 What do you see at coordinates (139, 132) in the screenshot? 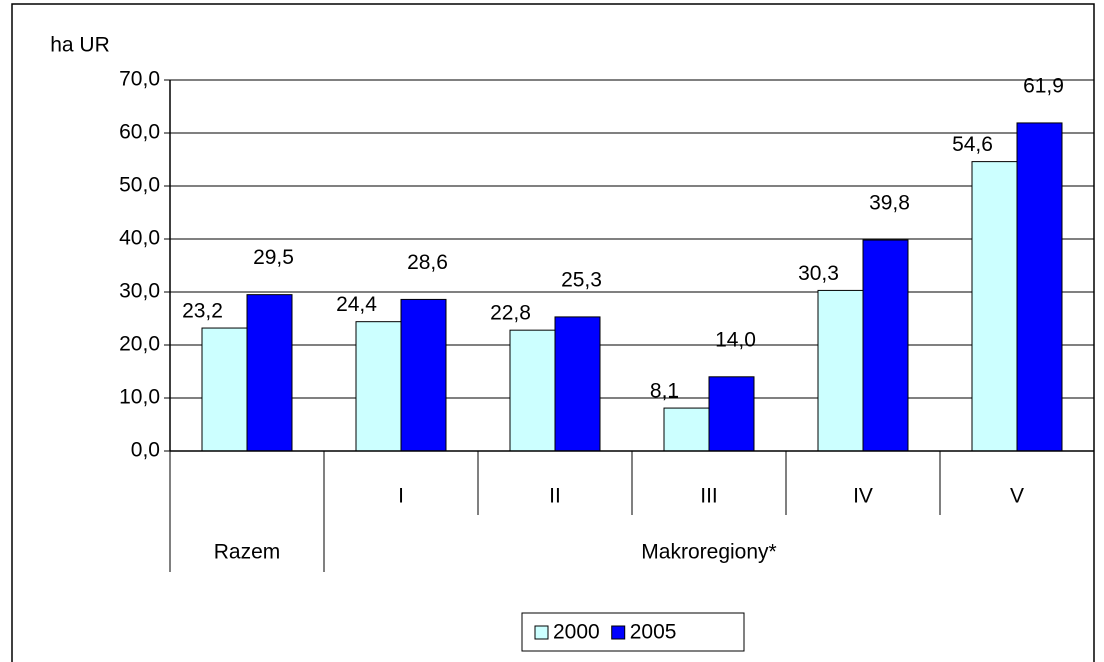
I see `y-tick-label: 60,0` at bounding box center [139, 132].